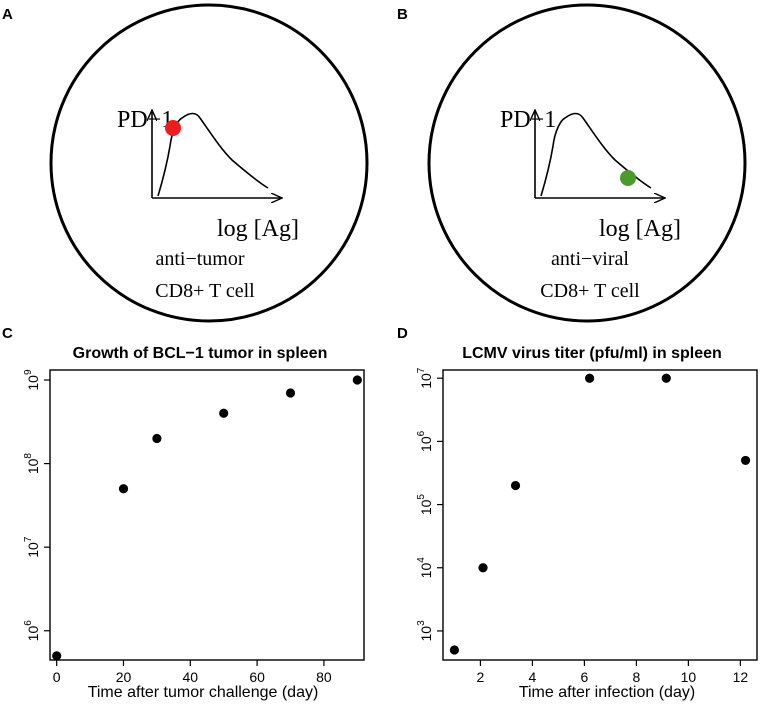 The height and width of the screenshot is (704, 766). What do you see at coordinates (590, 291) in the screenshot?
I see `cell-type-line2-b: CD8+ T cell` at bounding box center [590, 291].